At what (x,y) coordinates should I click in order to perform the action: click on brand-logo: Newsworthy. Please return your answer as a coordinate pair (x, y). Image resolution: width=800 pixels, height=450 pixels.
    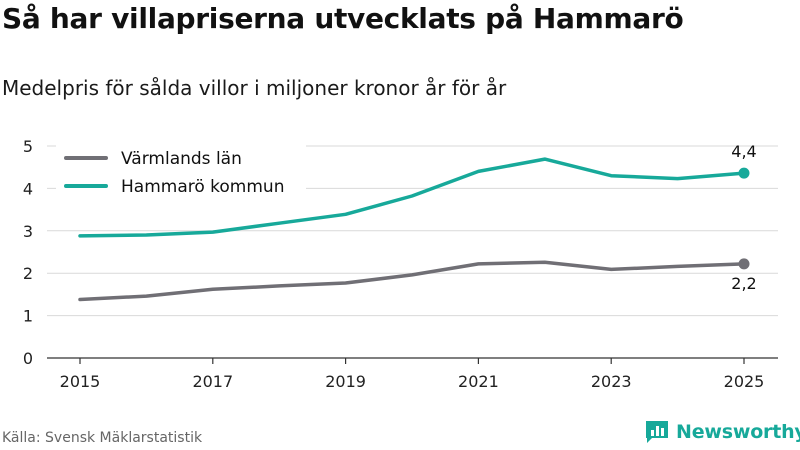
    Looking at the image, I should click on (722, 432).